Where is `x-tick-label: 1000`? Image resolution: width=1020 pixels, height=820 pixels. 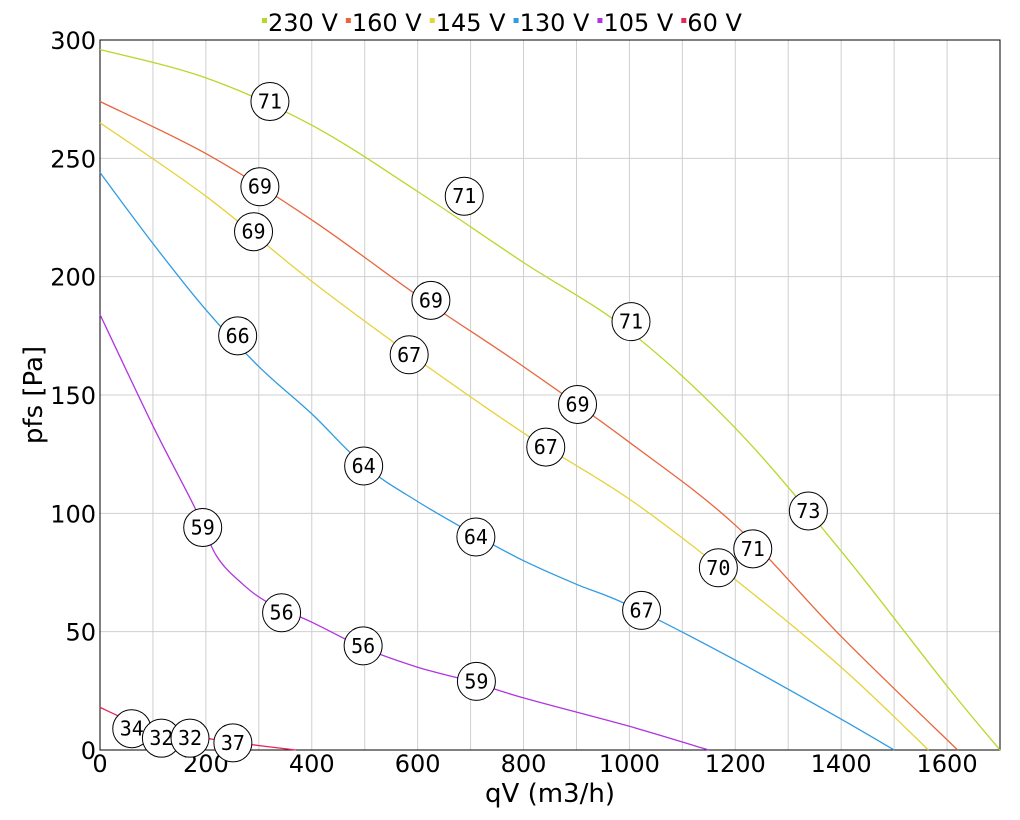
x-tick-label: 1000 is located at coordinates (629, 764).